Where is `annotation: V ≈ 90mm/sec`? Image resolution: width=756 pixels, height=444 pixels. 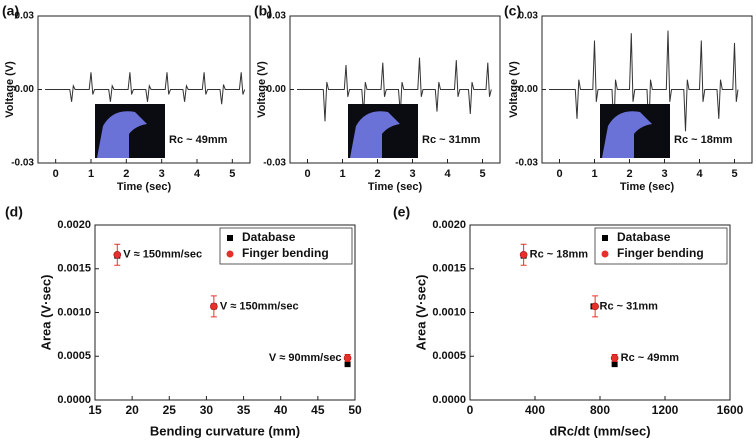 annotation: V ≈ 90mm/sec is located at coordinates (305, 358).